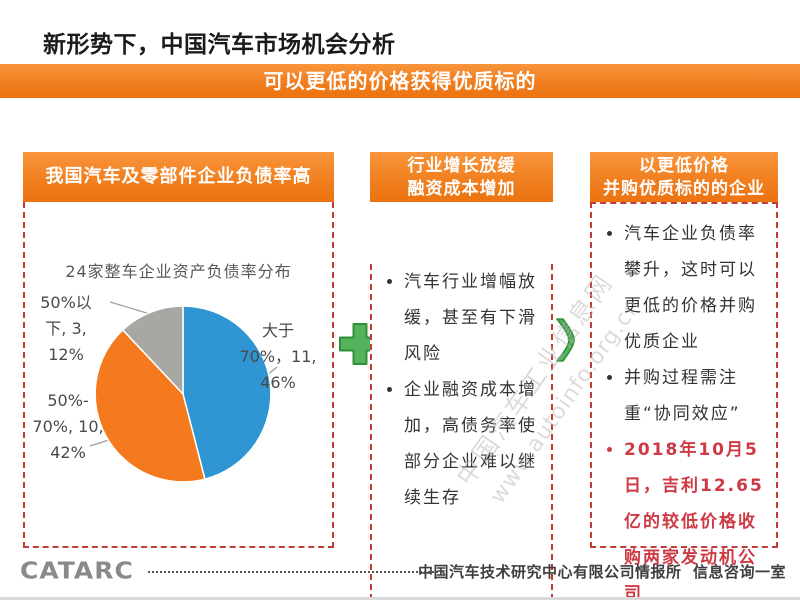  I want to click on footer: CATARC 中国汽车技术研究中心有限公司情报所 信息咨询一室, so click(400, 574).